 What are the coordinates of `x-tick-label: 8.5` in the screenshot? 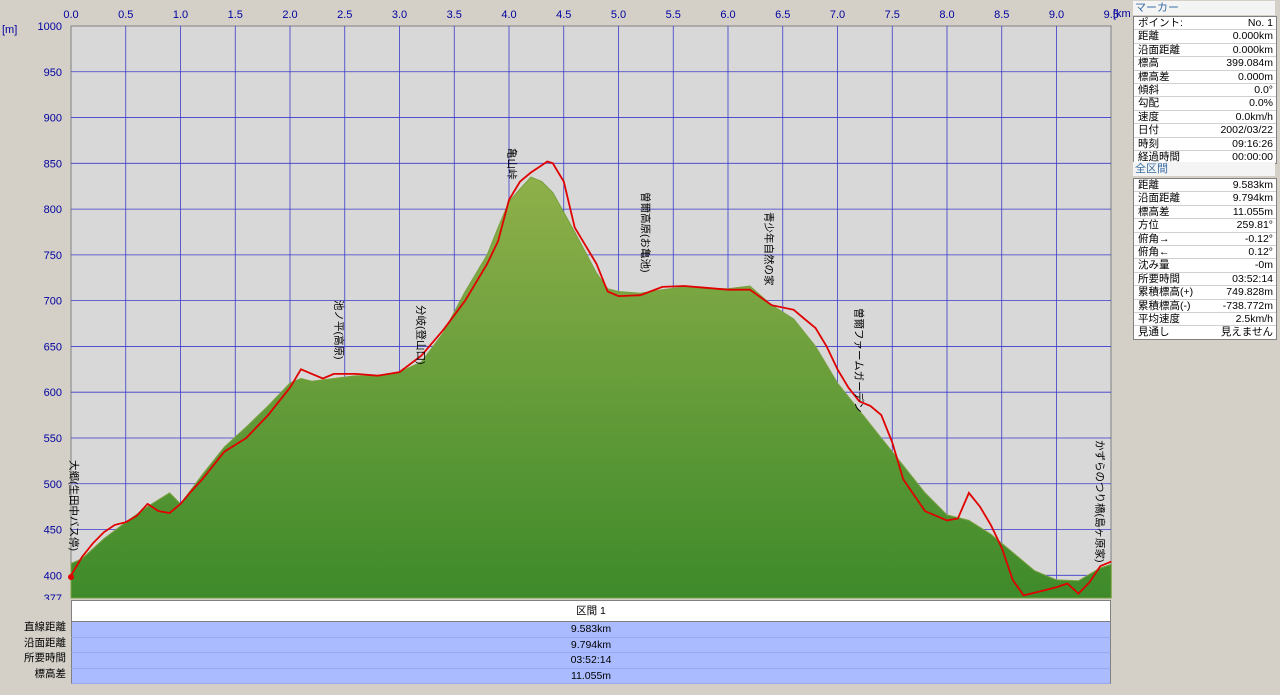 It's located at (1001, 15).